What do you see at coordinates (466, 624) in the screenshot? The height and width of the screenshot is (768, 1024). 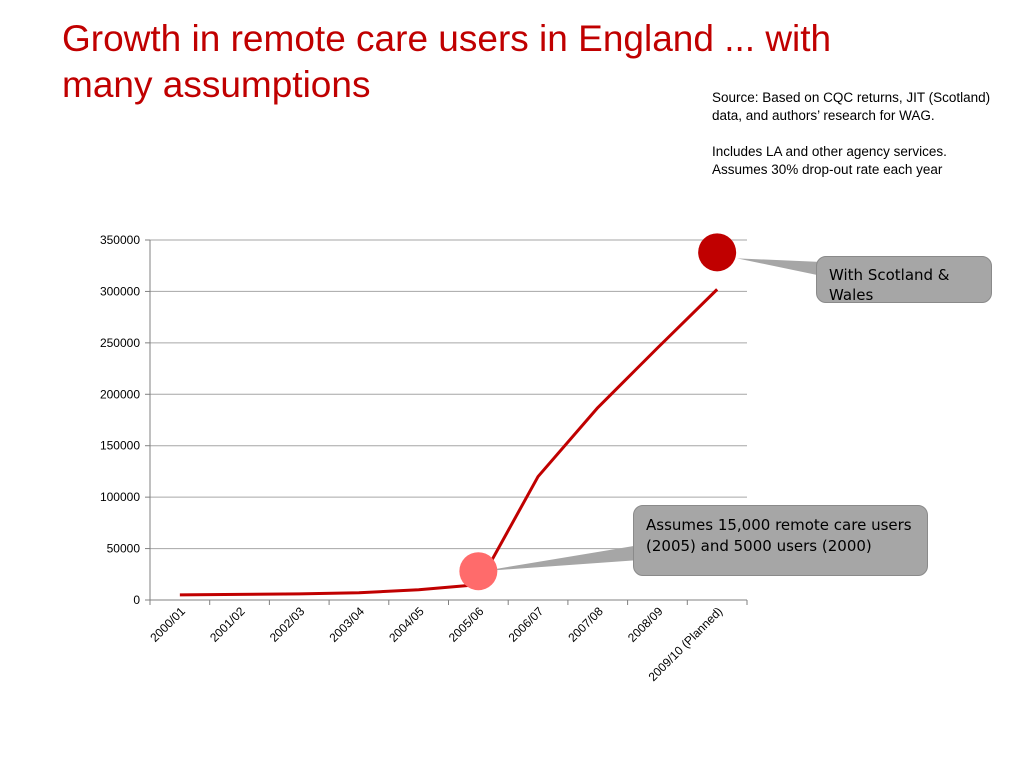 I see `x-tick-label-5: 2005/06` at bounding box center [466, 624].